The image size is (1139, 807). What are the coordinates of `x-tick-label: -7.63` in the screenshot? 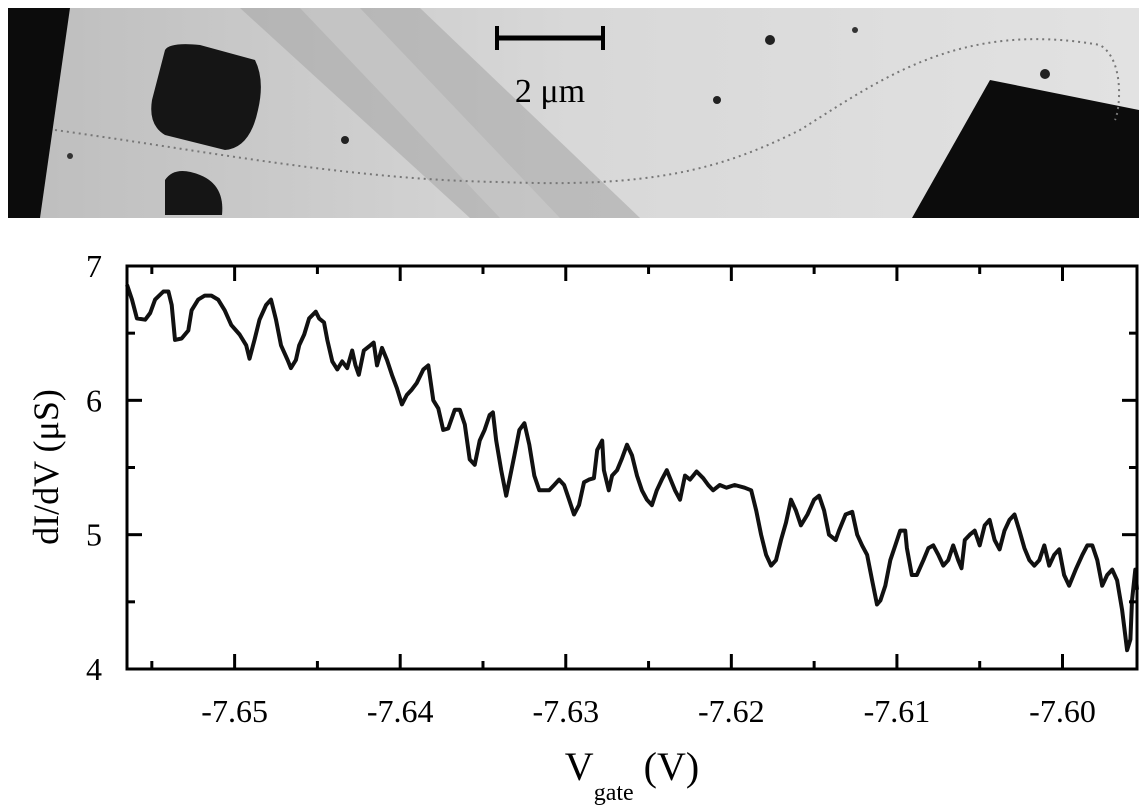 It's located at (565, 711).